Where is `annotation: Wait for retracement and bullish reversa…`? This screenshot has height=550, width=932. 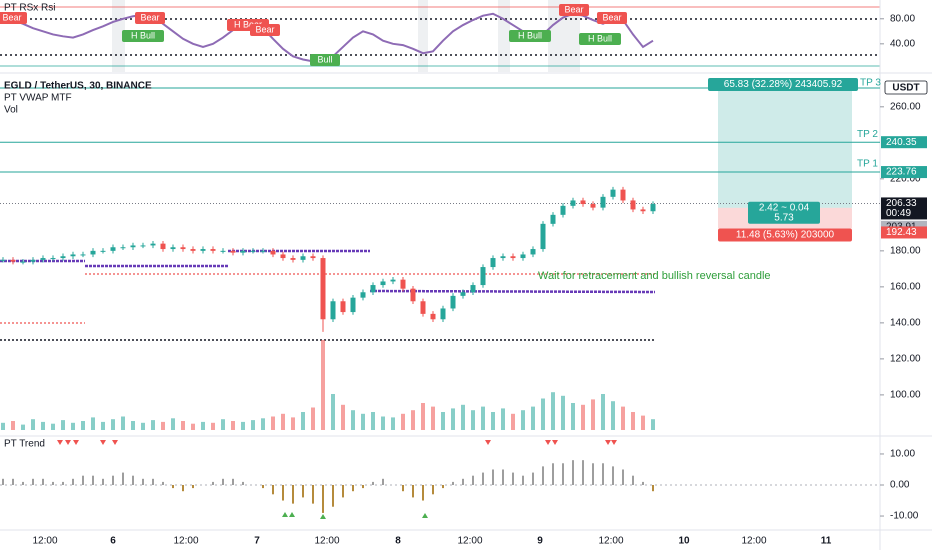 annotation: Wait for retracement and bullish reversa… is located at coordinates (654, 276).